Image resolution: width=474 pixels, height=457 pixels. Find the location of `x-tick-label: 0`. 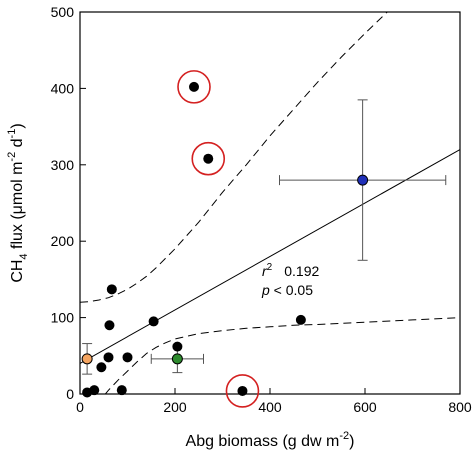

x-tick-label: 0 is located at coordinates (80, 407).